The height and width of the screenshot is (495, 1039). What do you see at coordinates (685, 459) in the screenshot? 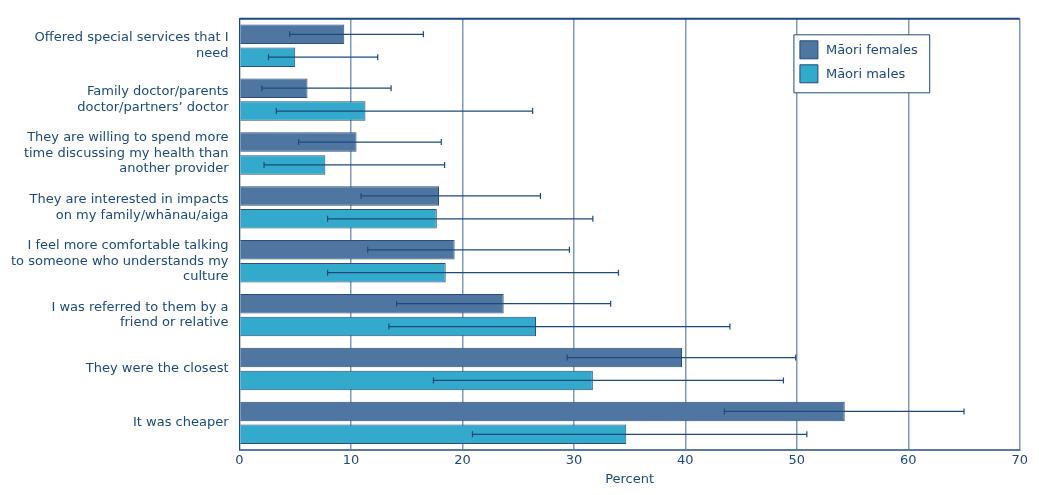
I see `x-tick-label: 40` at bounding box center [685, 459].